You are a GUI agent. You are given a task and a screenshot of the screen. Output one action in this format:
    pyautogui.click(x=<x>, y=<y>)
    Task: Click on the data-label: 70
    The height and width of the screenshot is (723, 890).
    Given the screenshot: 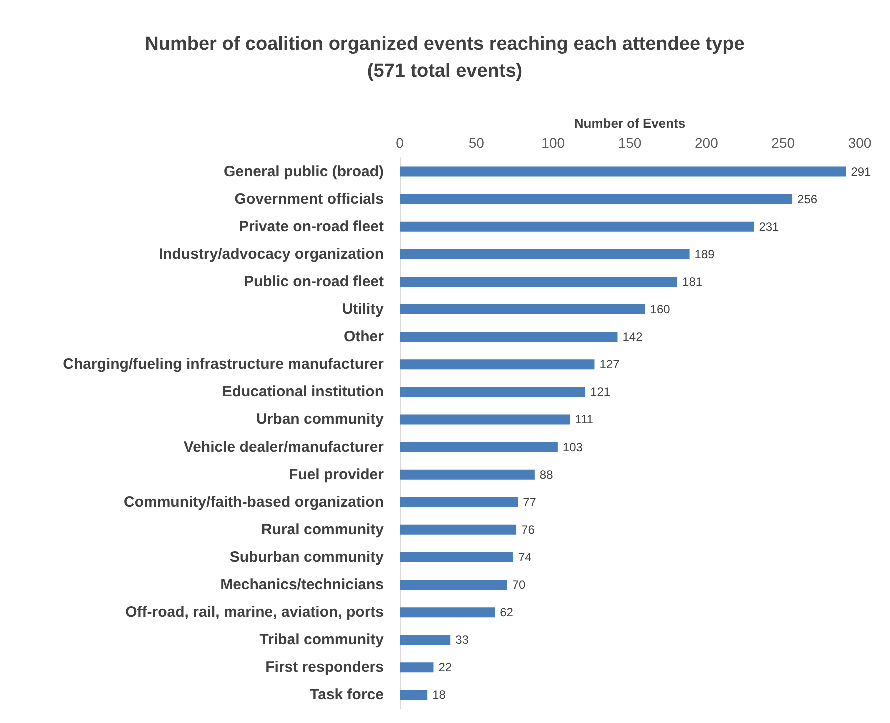 What is the action you would take?
    pyautogui.click(x=519, y=585)
    